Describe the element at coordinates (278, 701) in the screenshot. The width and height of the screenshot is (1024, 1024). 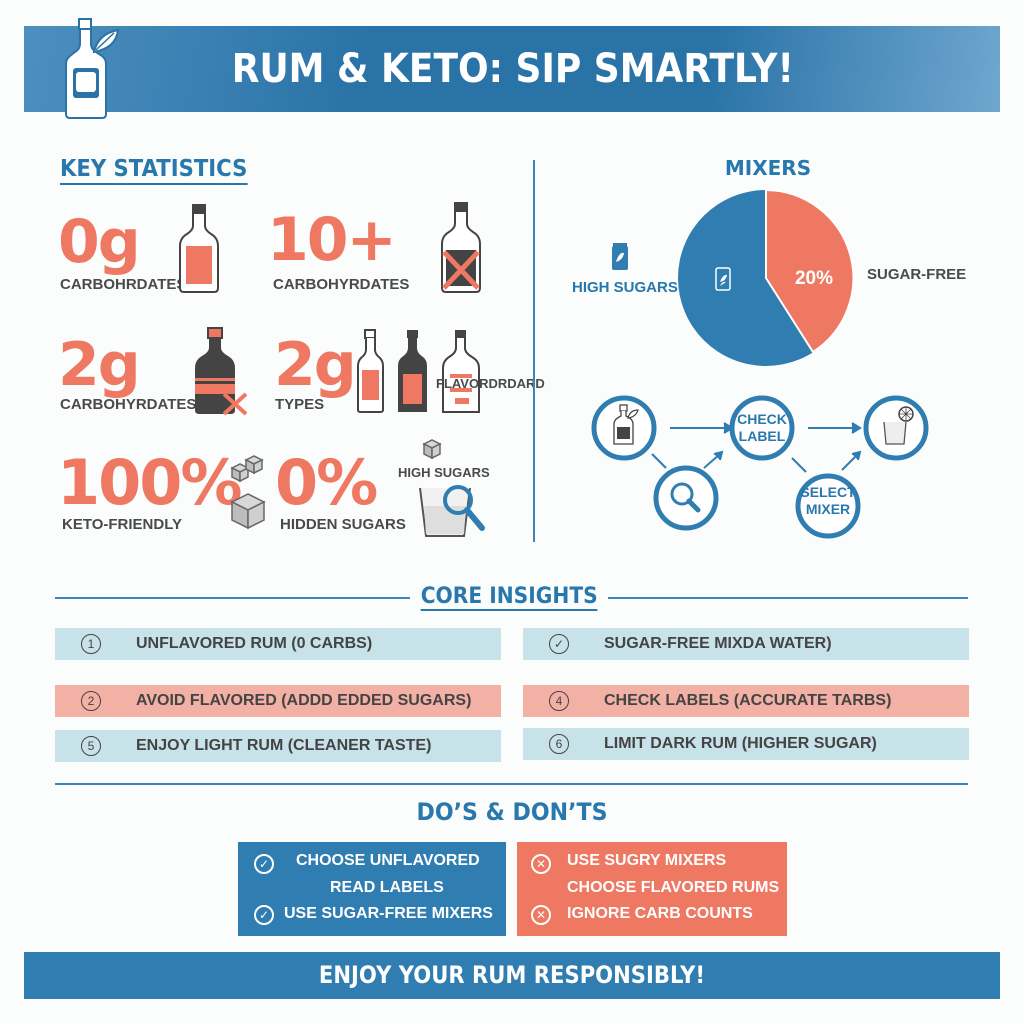
I see `insight-row: 2 AVOID FLAVORED (ADDD EDDED SUGARS)` at that location.